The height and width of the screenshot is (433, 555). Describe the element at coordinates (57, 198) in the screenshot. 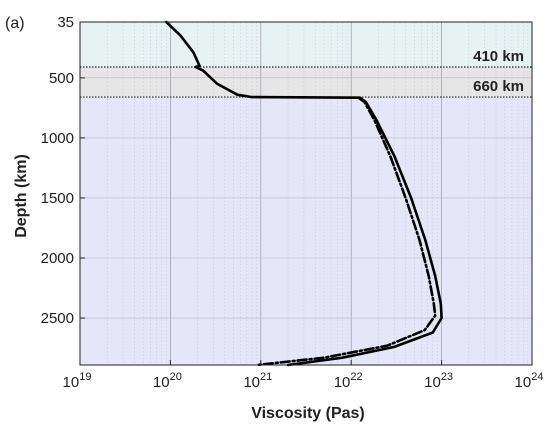

I see `y-tick-label: 1500` at that location.